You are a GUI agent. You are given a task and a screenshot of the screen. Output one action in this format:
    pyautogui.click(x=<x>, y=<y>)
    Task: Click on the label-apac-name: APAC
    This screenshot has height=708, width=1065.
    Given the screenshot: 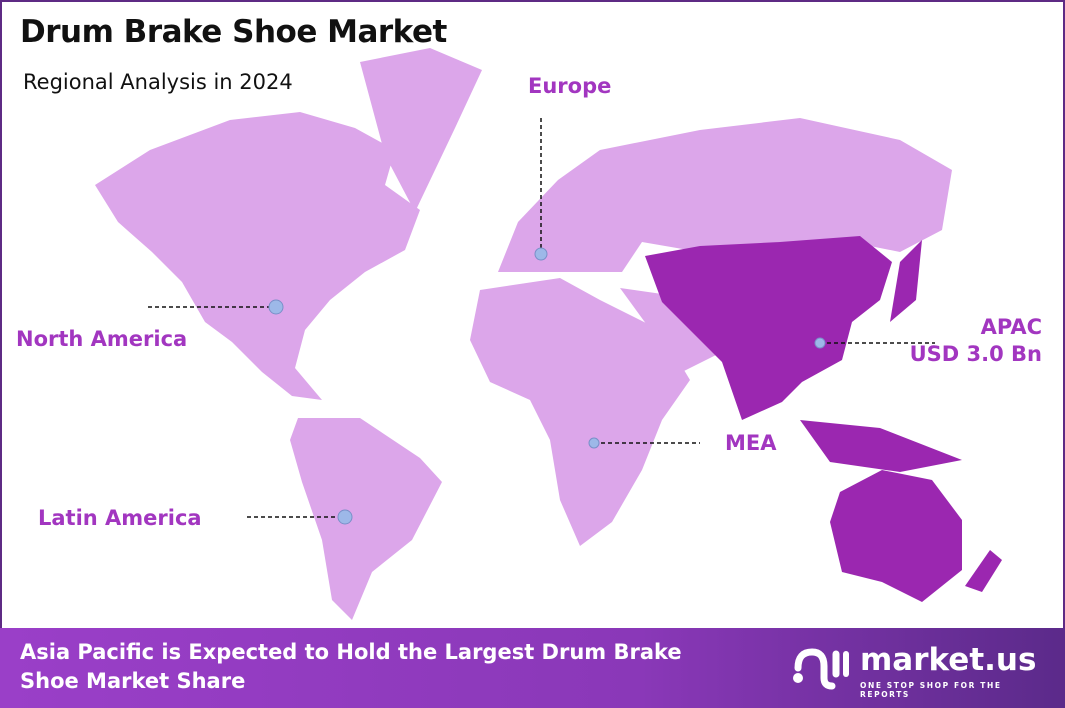 What is the action you would take?
    pyautogui.click(x=1011, y=327)
    